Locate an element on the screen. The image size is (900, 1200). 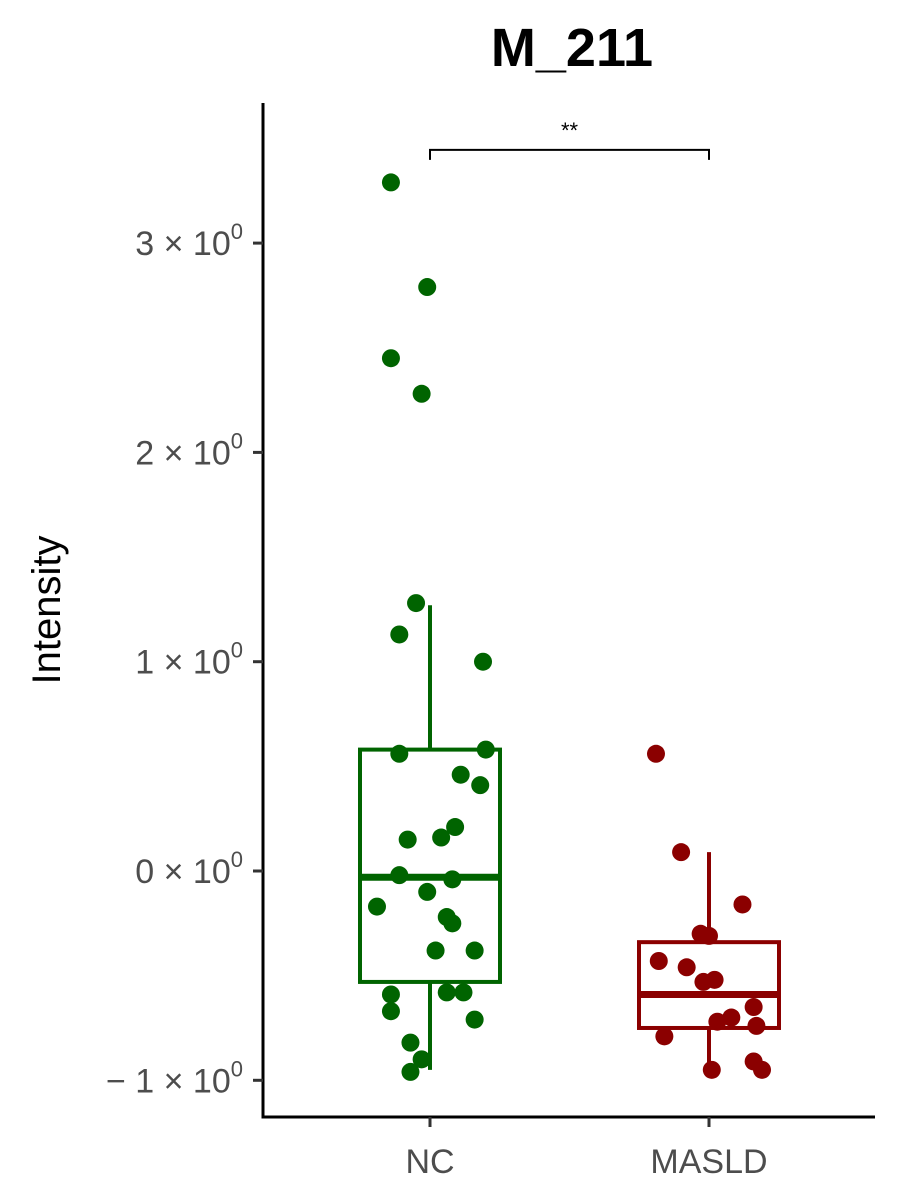
significance-label: ** is located at coordinates (570, 130).